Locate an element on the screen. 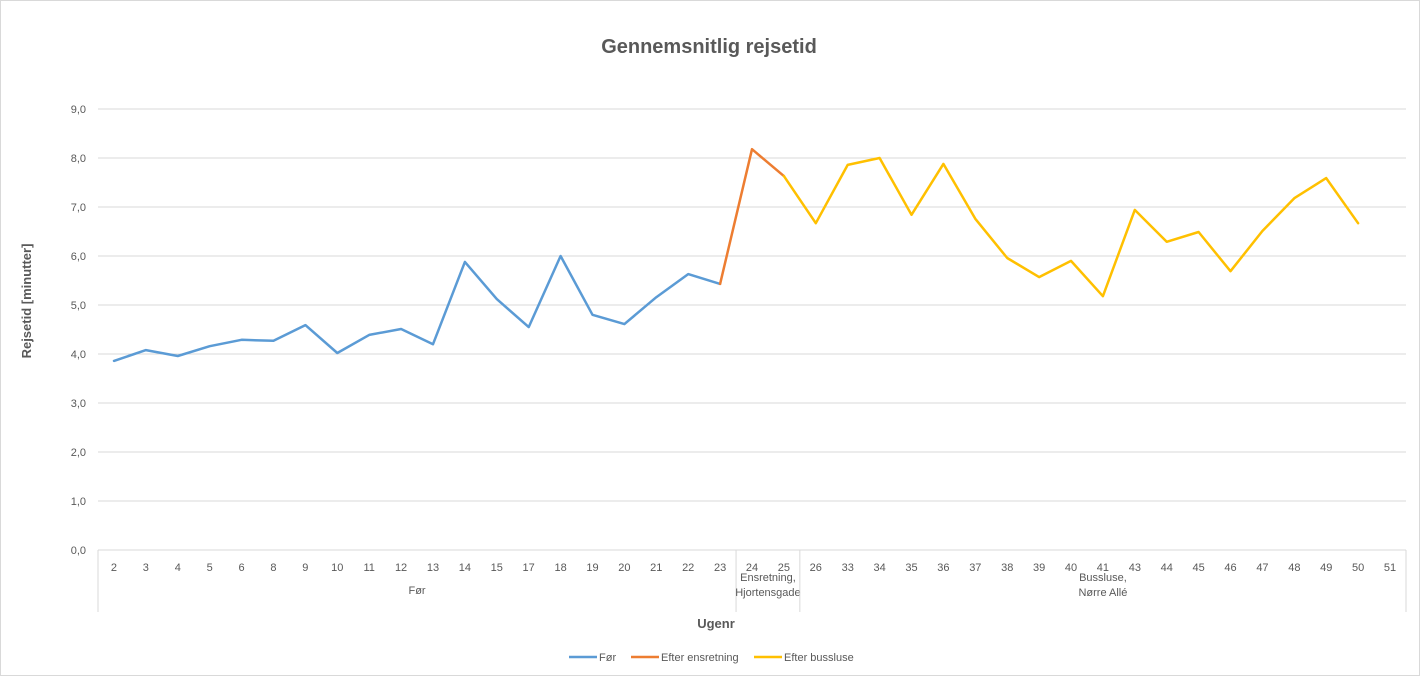  x-tick-label: 10 is located at coordinates (337, 568).